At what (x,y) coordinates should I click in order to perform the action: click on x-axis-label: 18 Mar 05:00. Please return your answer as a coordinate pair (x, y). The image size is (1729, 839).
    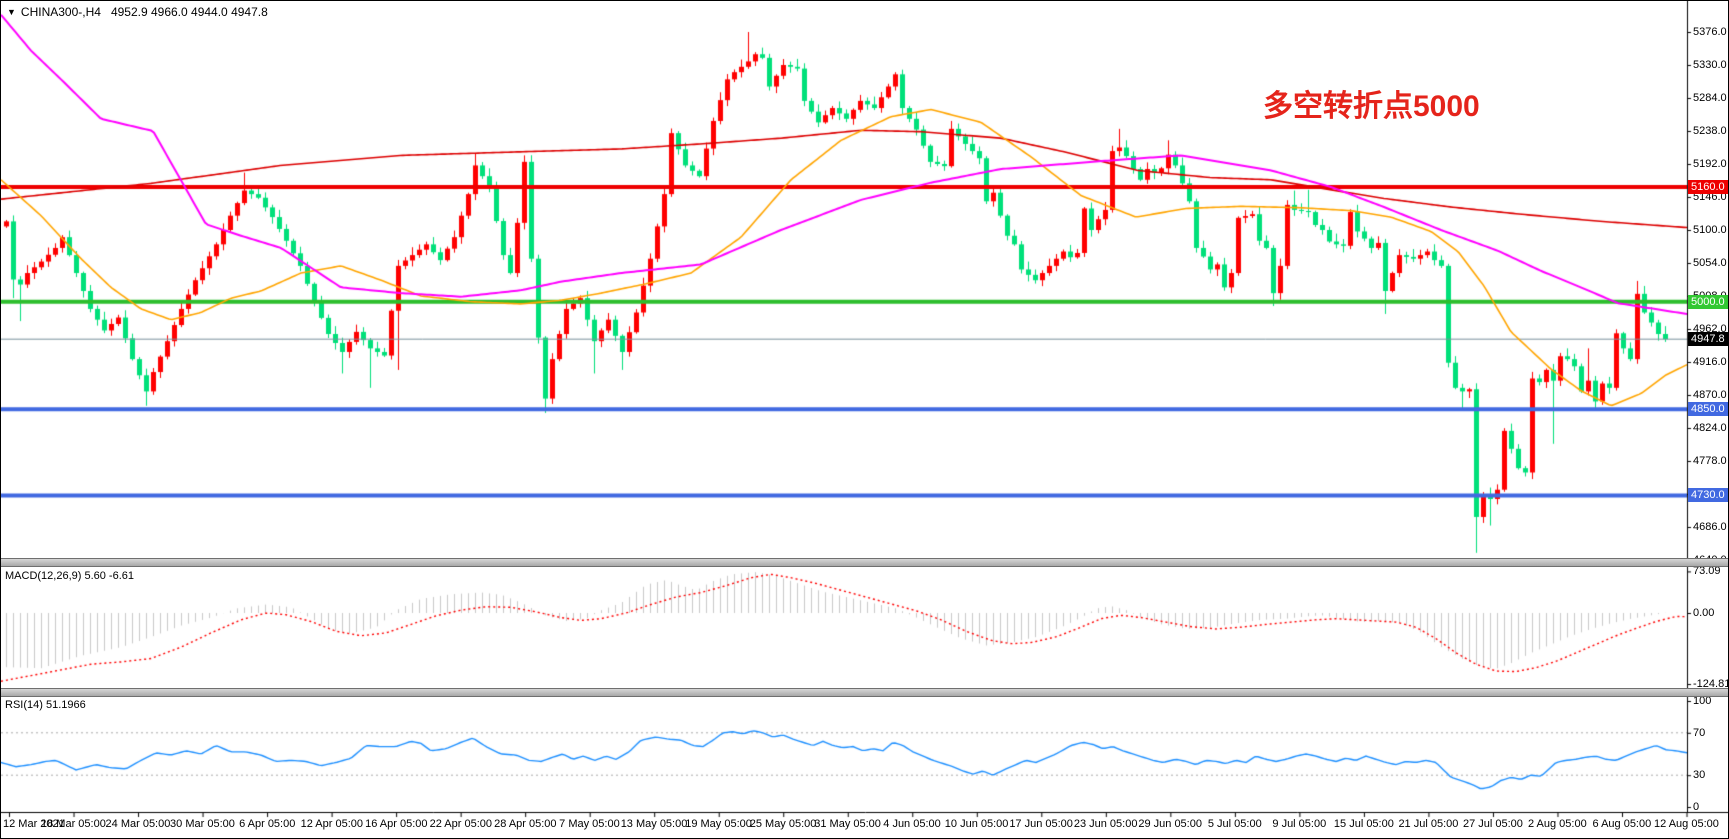
    Looking at the image, I should click on (73, 824).